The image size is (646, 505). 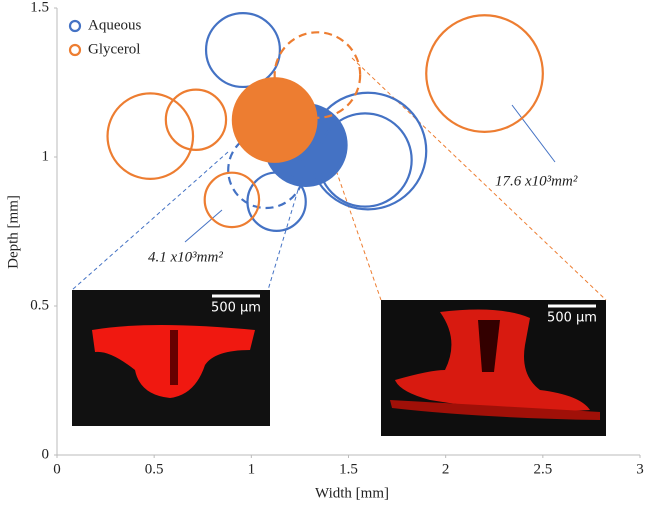 What do you see at coordinates (348, 469) in the screenshot?
I see `x-tick-label: 1.5` at bounding box center [348, 469].